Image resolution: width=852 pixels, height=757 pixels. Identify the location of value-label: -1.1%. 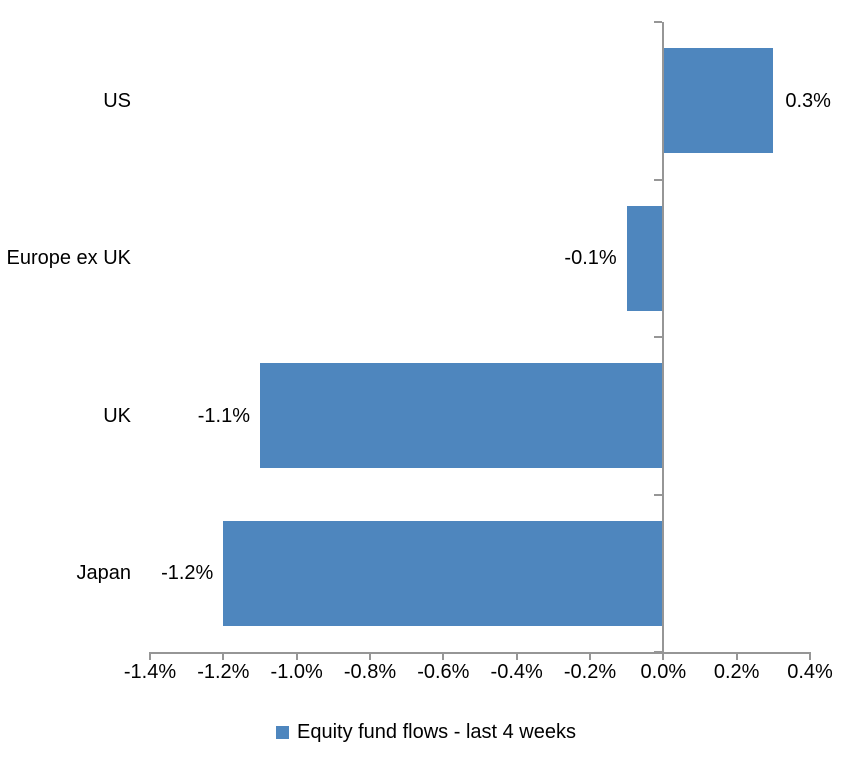
(223, 415).